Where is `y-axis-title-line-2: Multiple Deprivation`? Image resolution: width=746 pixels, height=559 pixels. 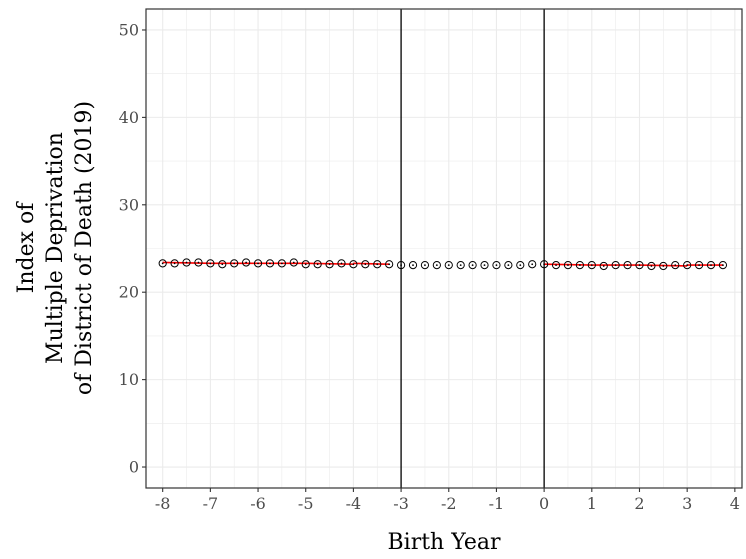
y-axis-title-line-2: Multiple Deprivation is located at coordinates (55, 248).